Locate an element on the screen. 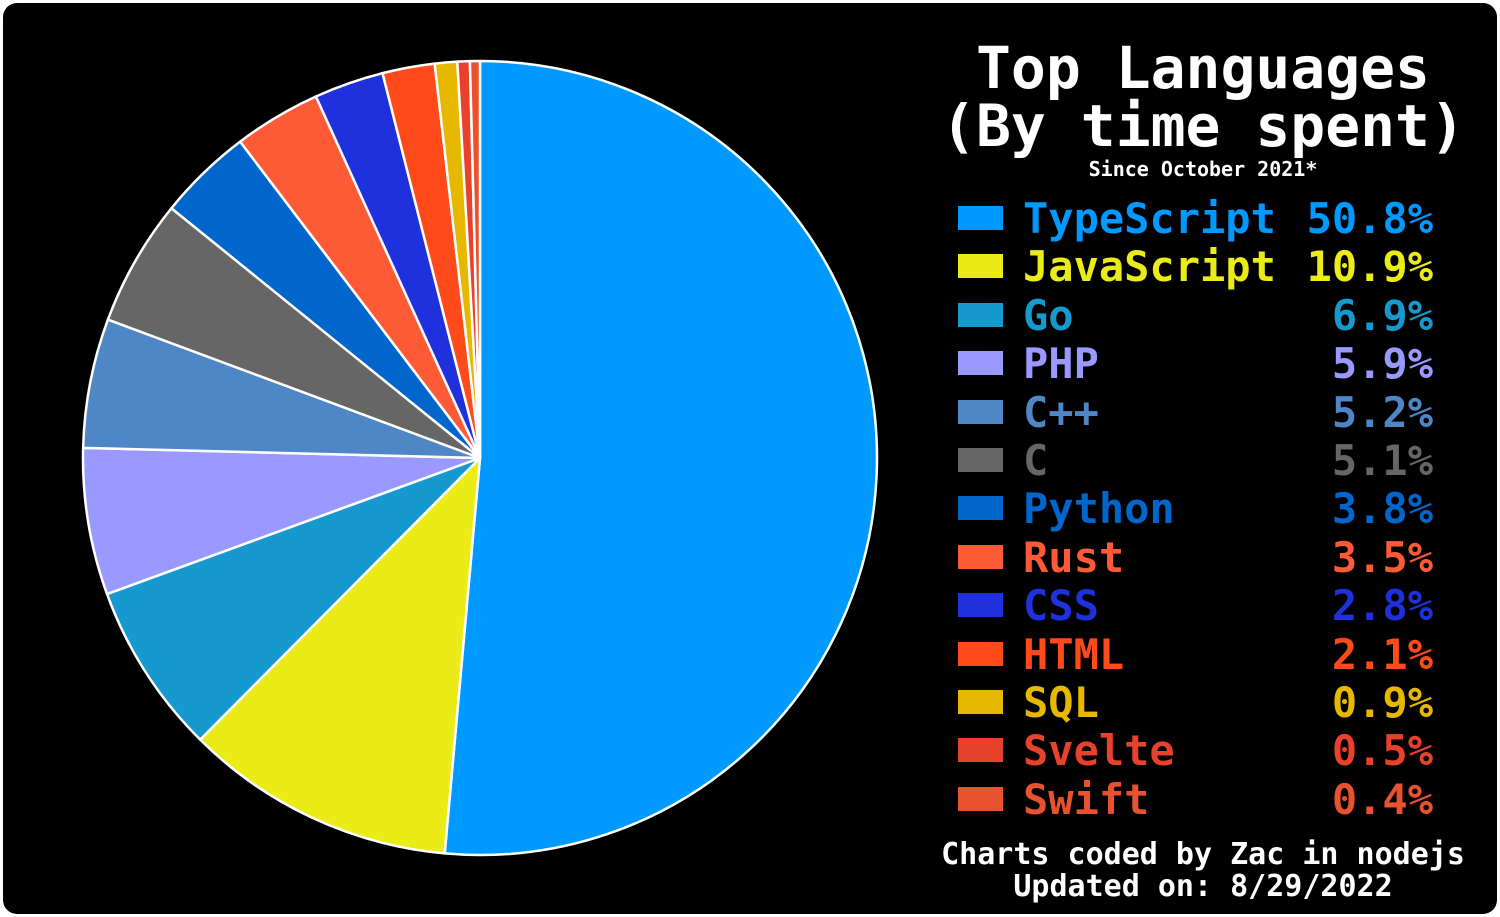 The width and height of the screenshot is (1500, 917). legend-item-php: PHP 5.9% is located at coordinates (1218, 364).